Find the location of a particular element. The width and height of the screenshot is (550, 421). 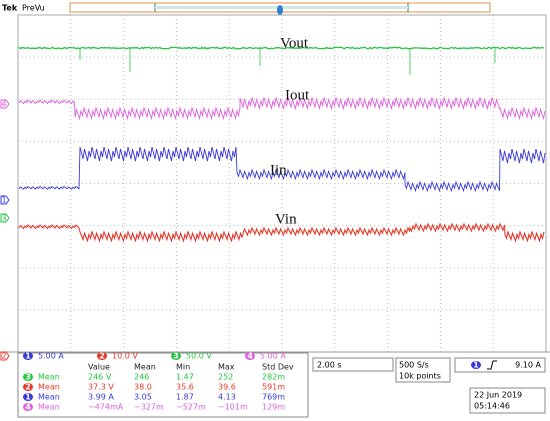

trigger-position is located at coordinates (280, 10).